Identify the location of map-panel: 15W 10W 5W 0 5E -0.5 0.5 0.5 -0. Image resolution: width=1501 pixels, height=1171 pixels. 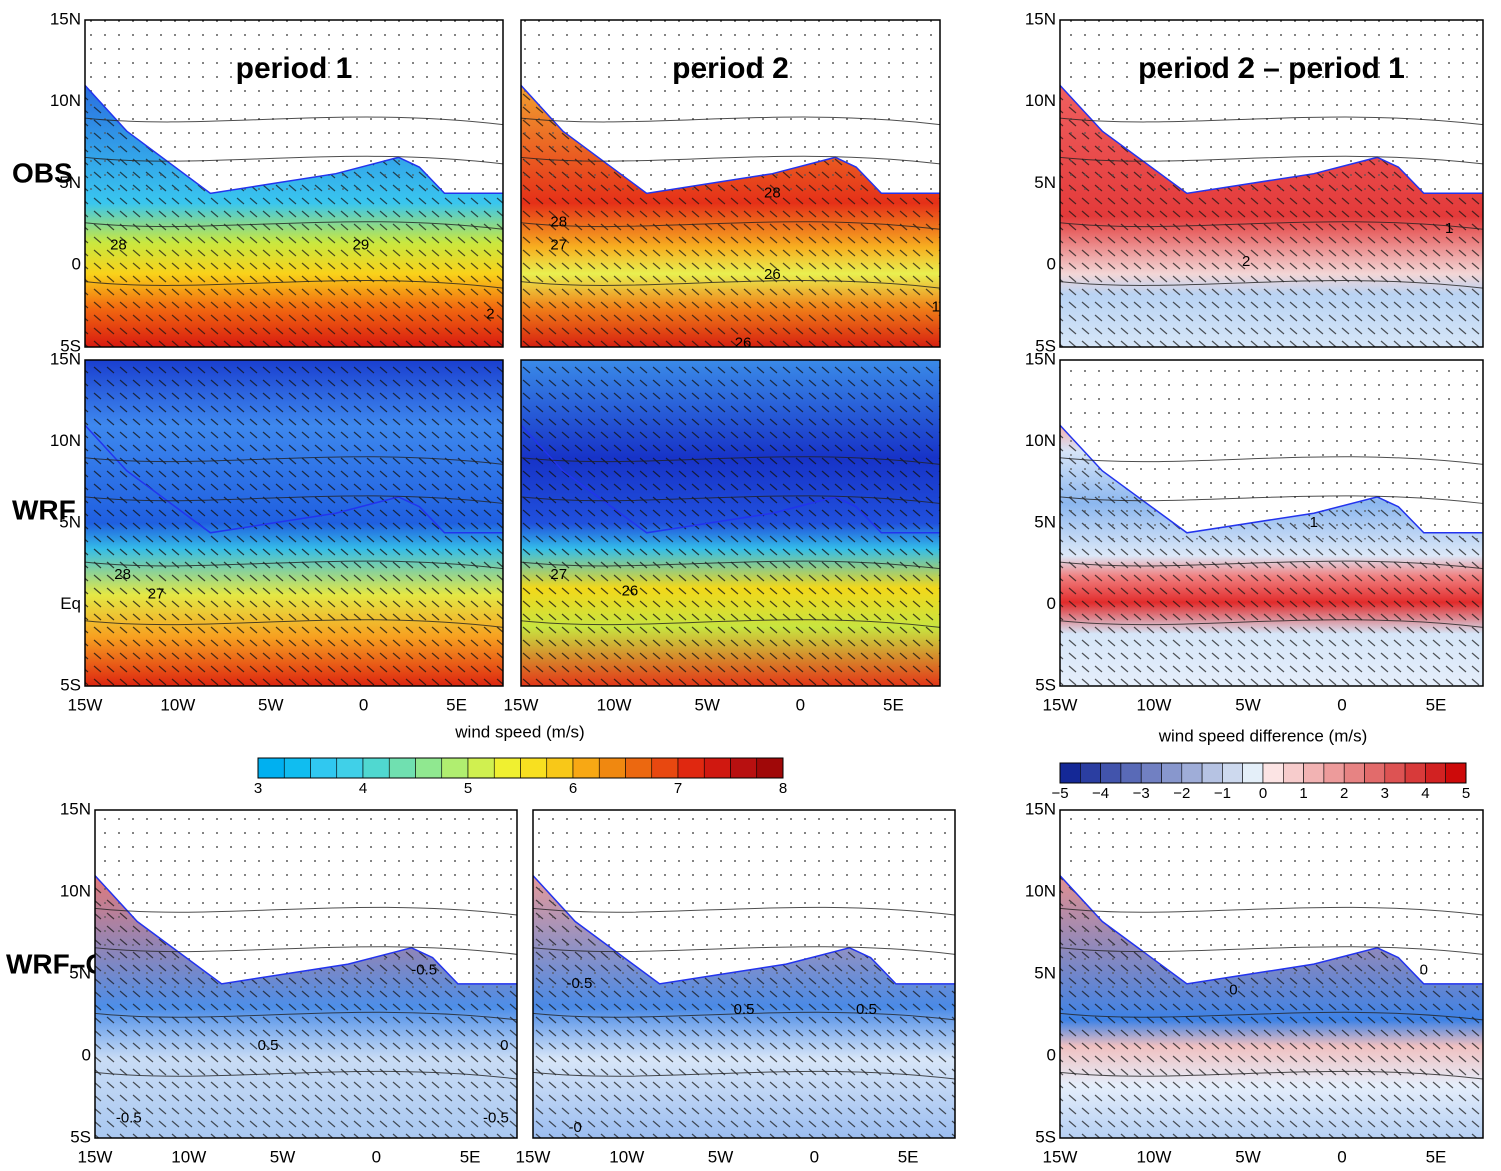
(736, 987).